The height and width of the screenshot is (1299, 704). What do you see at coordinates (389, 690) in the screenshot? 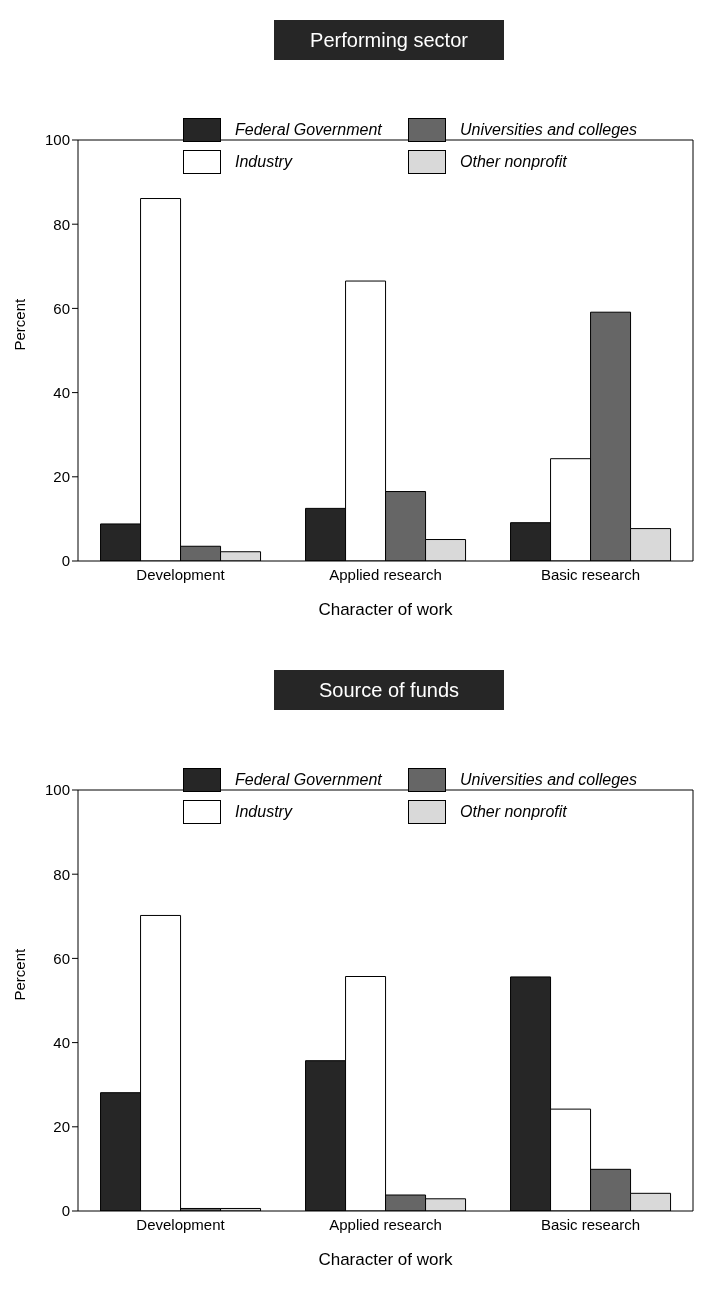
I see `chart-title: Source of funds` at bounding box center [389, 690].